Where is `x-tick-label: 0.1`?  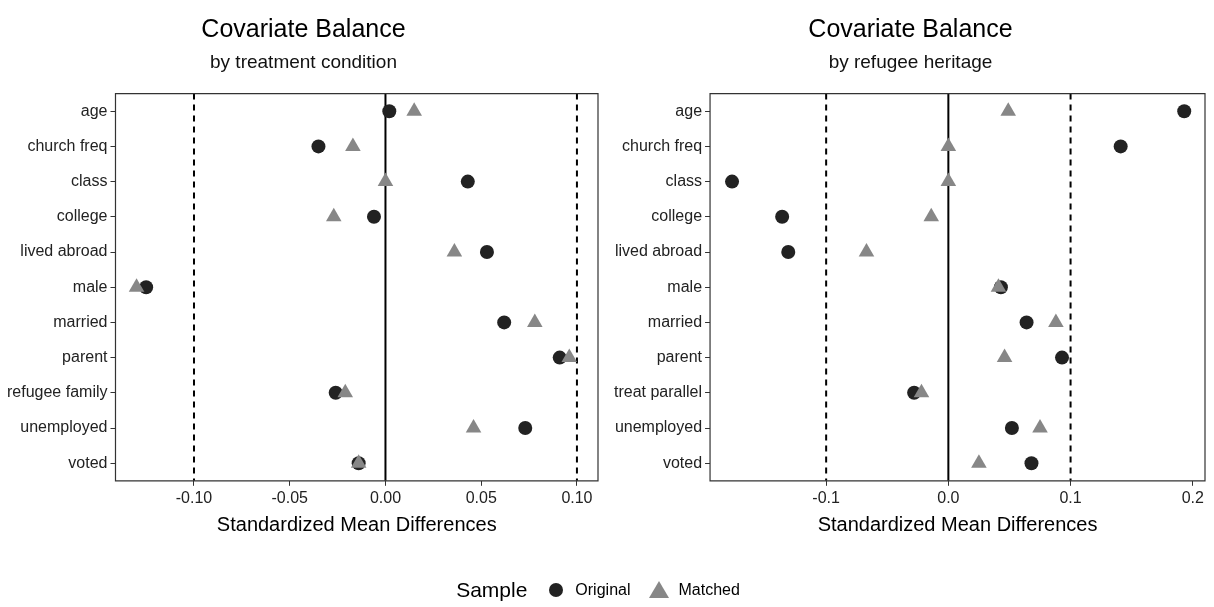 x-tick-label: 0.1 is located at coordinates (1070, 497).